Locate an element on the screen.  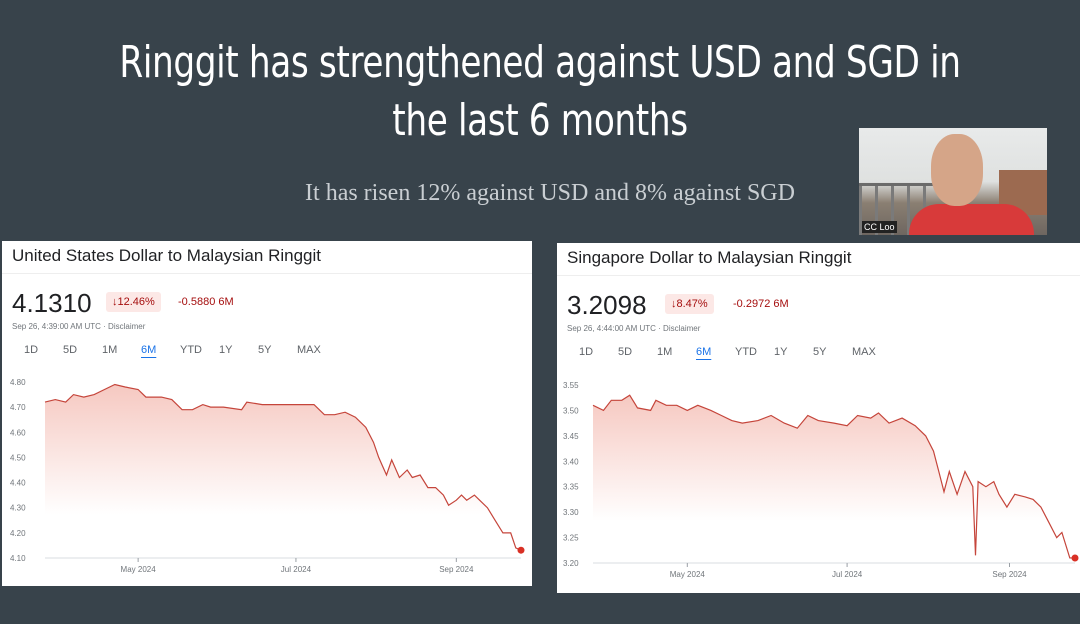
y-tick-label: 4.50 is located at coordinates (18, 457).